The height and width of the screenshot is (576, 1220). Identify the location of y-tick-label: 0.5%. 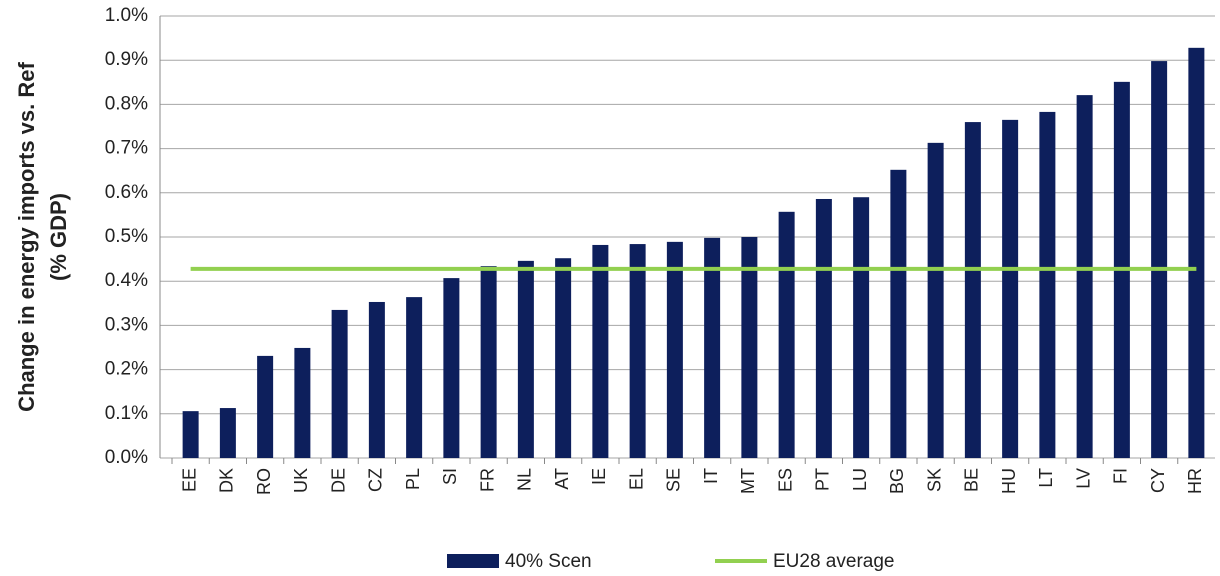
(126, 236).